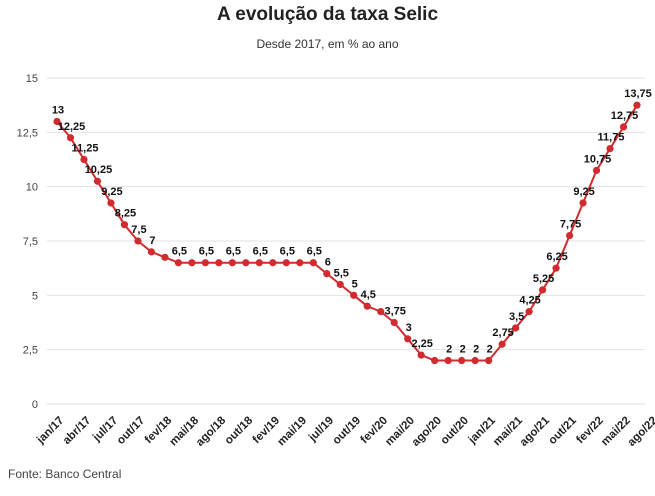 Image resolution: width=655 pixels, height=496 pixels. What do you see at coordinates (556, 257) in the screenshot?
I see `data-label: 6,25` at bounding box center [556, 257].